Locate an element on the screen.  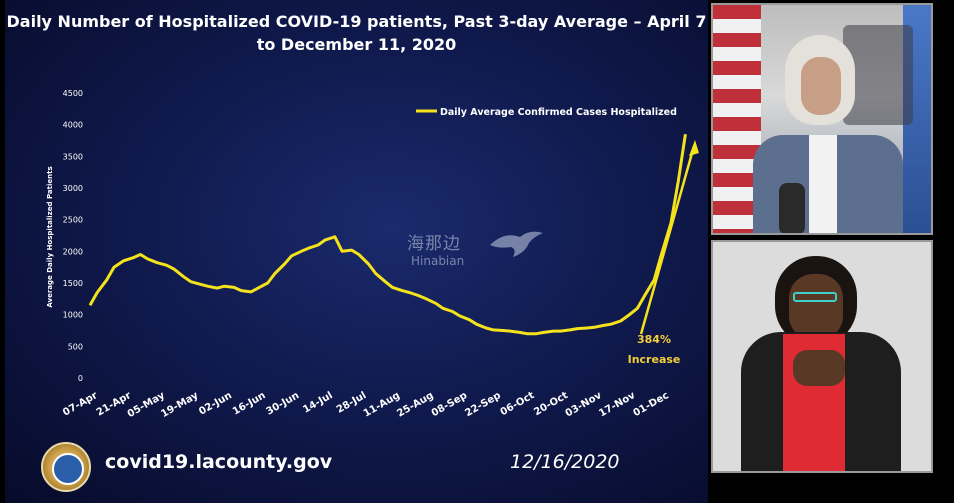
bird-logo-icon is located at coordinates (516, 244).